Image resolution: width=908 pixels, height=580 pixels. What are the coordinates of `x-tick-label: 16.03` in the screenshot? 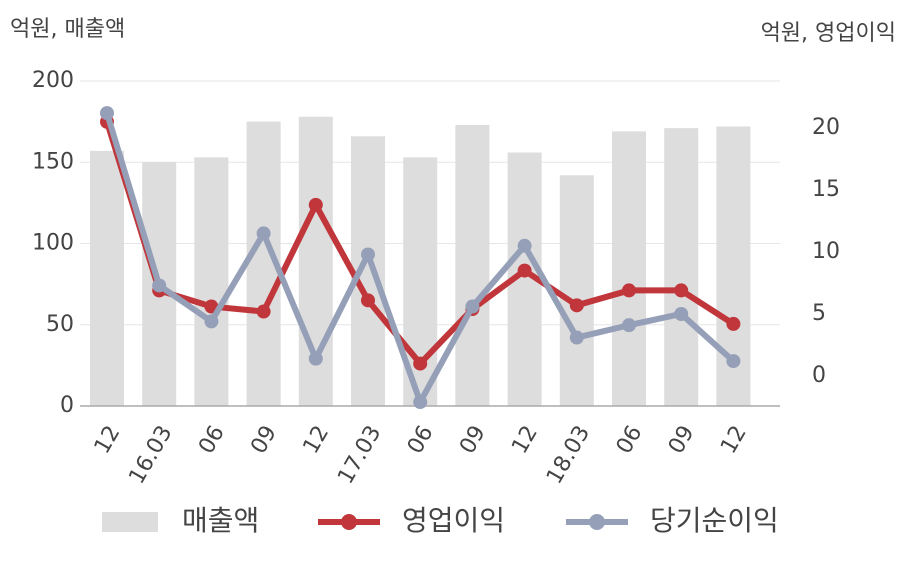 It's located at (150, 455).